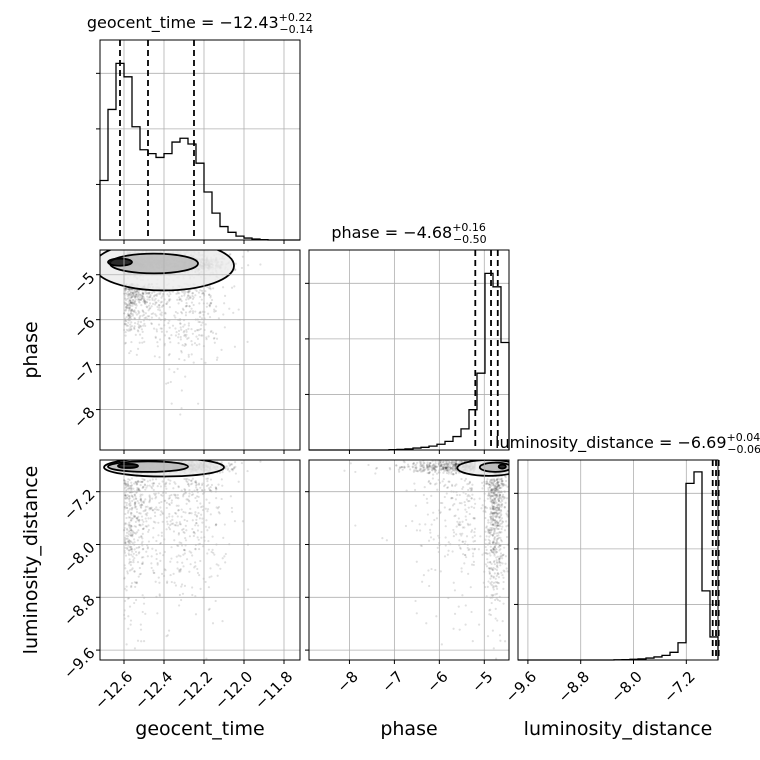 The image size is (760, 760). I want to click on panel-phase-vs-geocent_time-point-2049, so click(125, 288).